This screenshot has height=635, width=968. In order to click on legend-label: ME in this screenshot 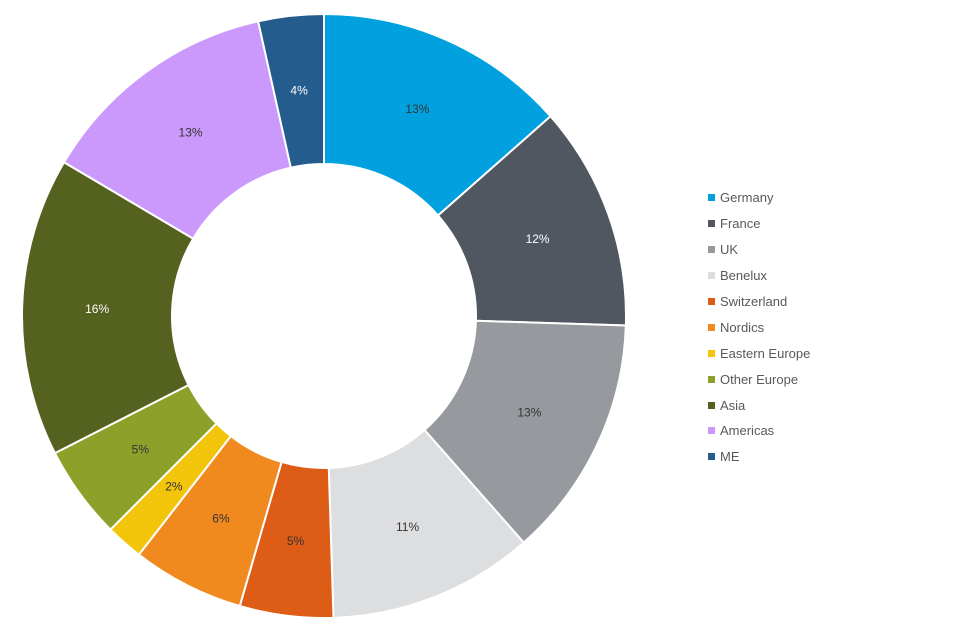, I will do `click(730, 457)`.